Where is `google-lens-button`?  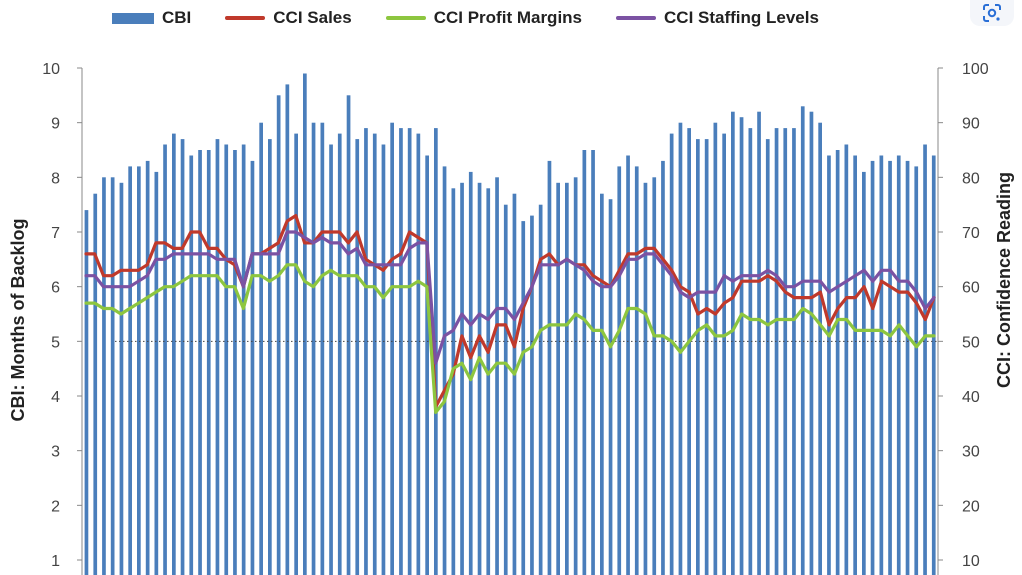 google-lens-button is located at coordinates (992, 13).